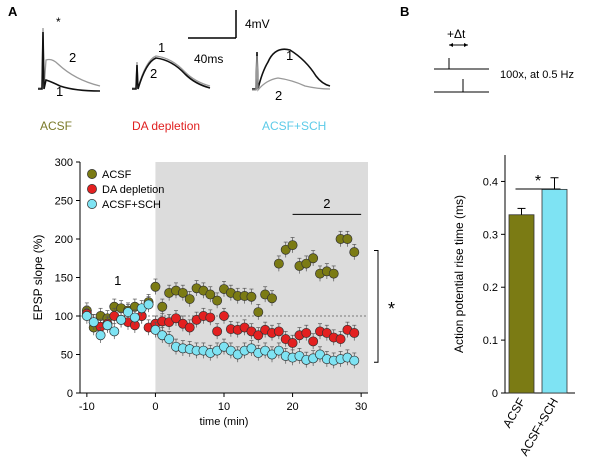 The height and width of the screenshot is (471, 595). Describe the element at coordinates (490, 341) in the screenshot. I see `bar-y-tick-label: 0.1` at that location.